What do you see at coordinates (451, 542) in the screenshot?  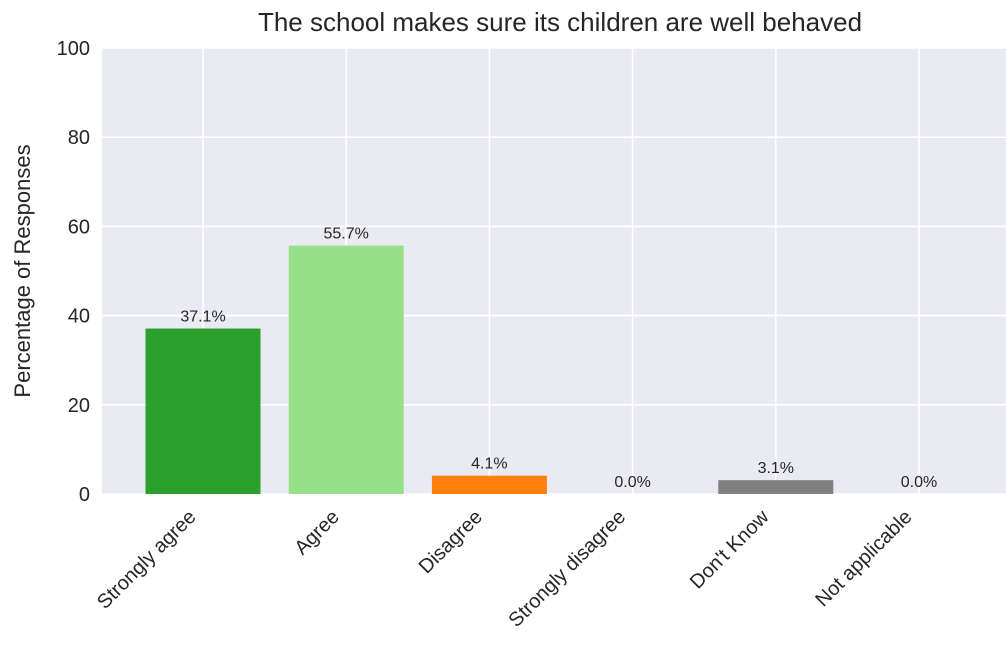 I see `x-tick-label: Disagree` at bounding box center [451, 542].